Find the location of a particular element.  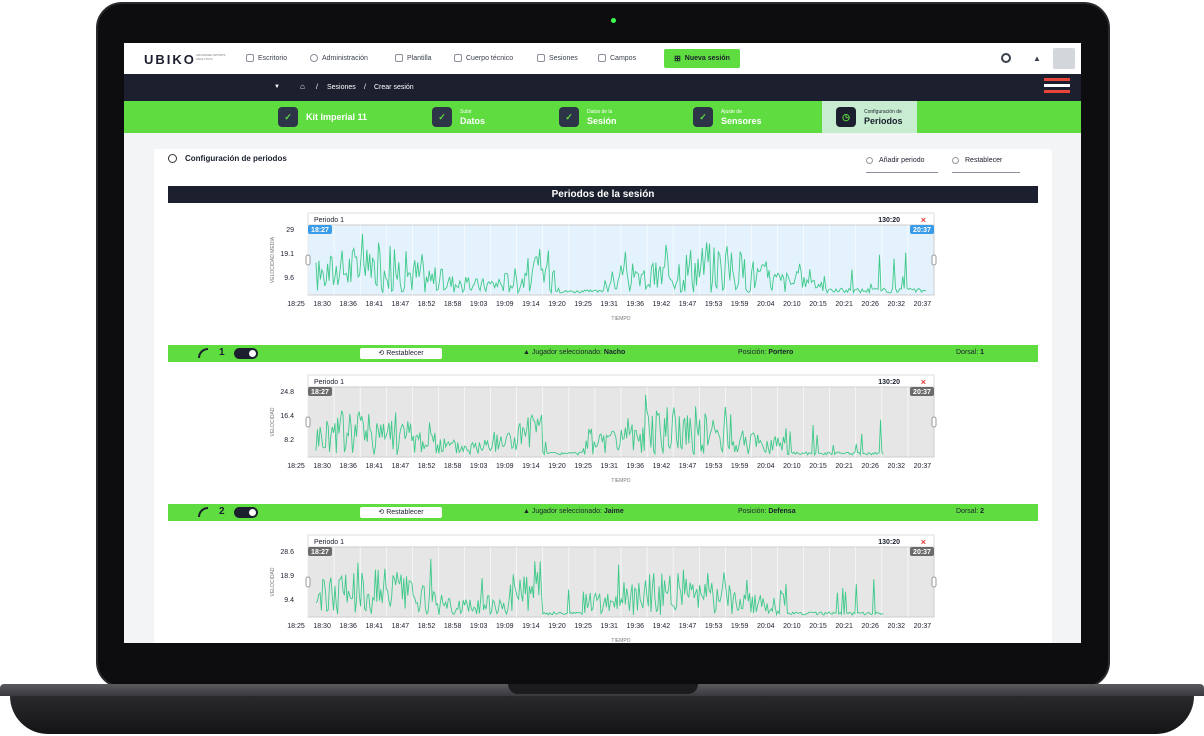

y-tick-label: 9.6 is located at coordinates (289, 278).